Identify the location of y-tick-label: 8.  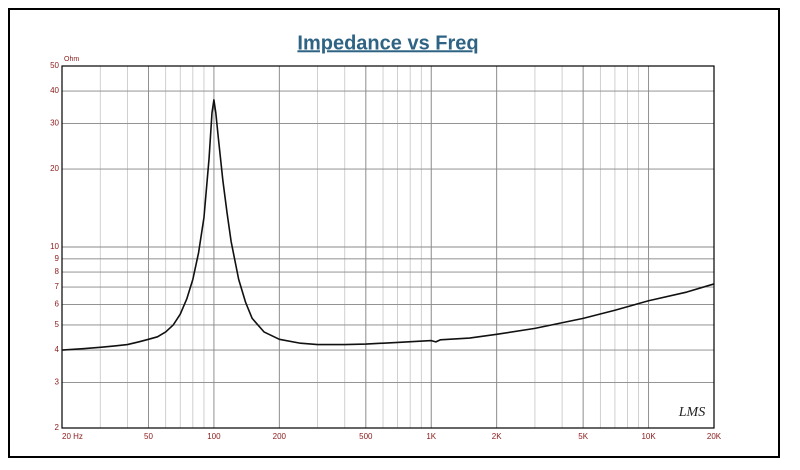
(57, 271).